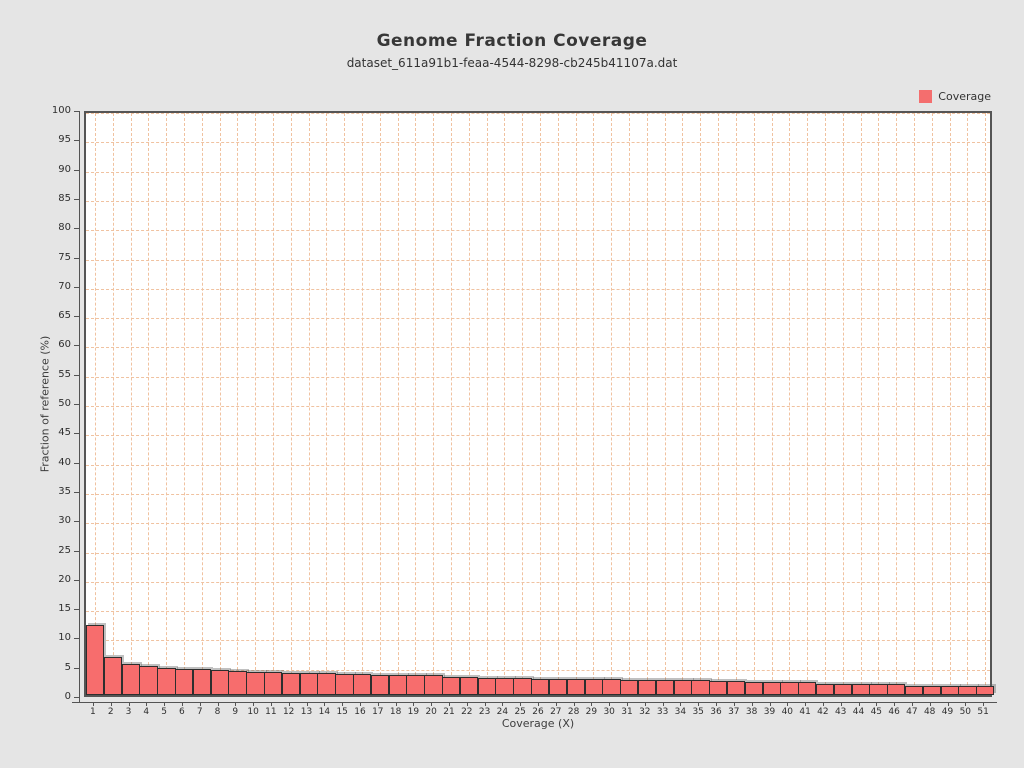 This screenshot has height=768, width=1024. What do you see at coordinates (324, 712) in the screenshot?
I see `x-tick-label: 14` at bounding box center [324, 712].